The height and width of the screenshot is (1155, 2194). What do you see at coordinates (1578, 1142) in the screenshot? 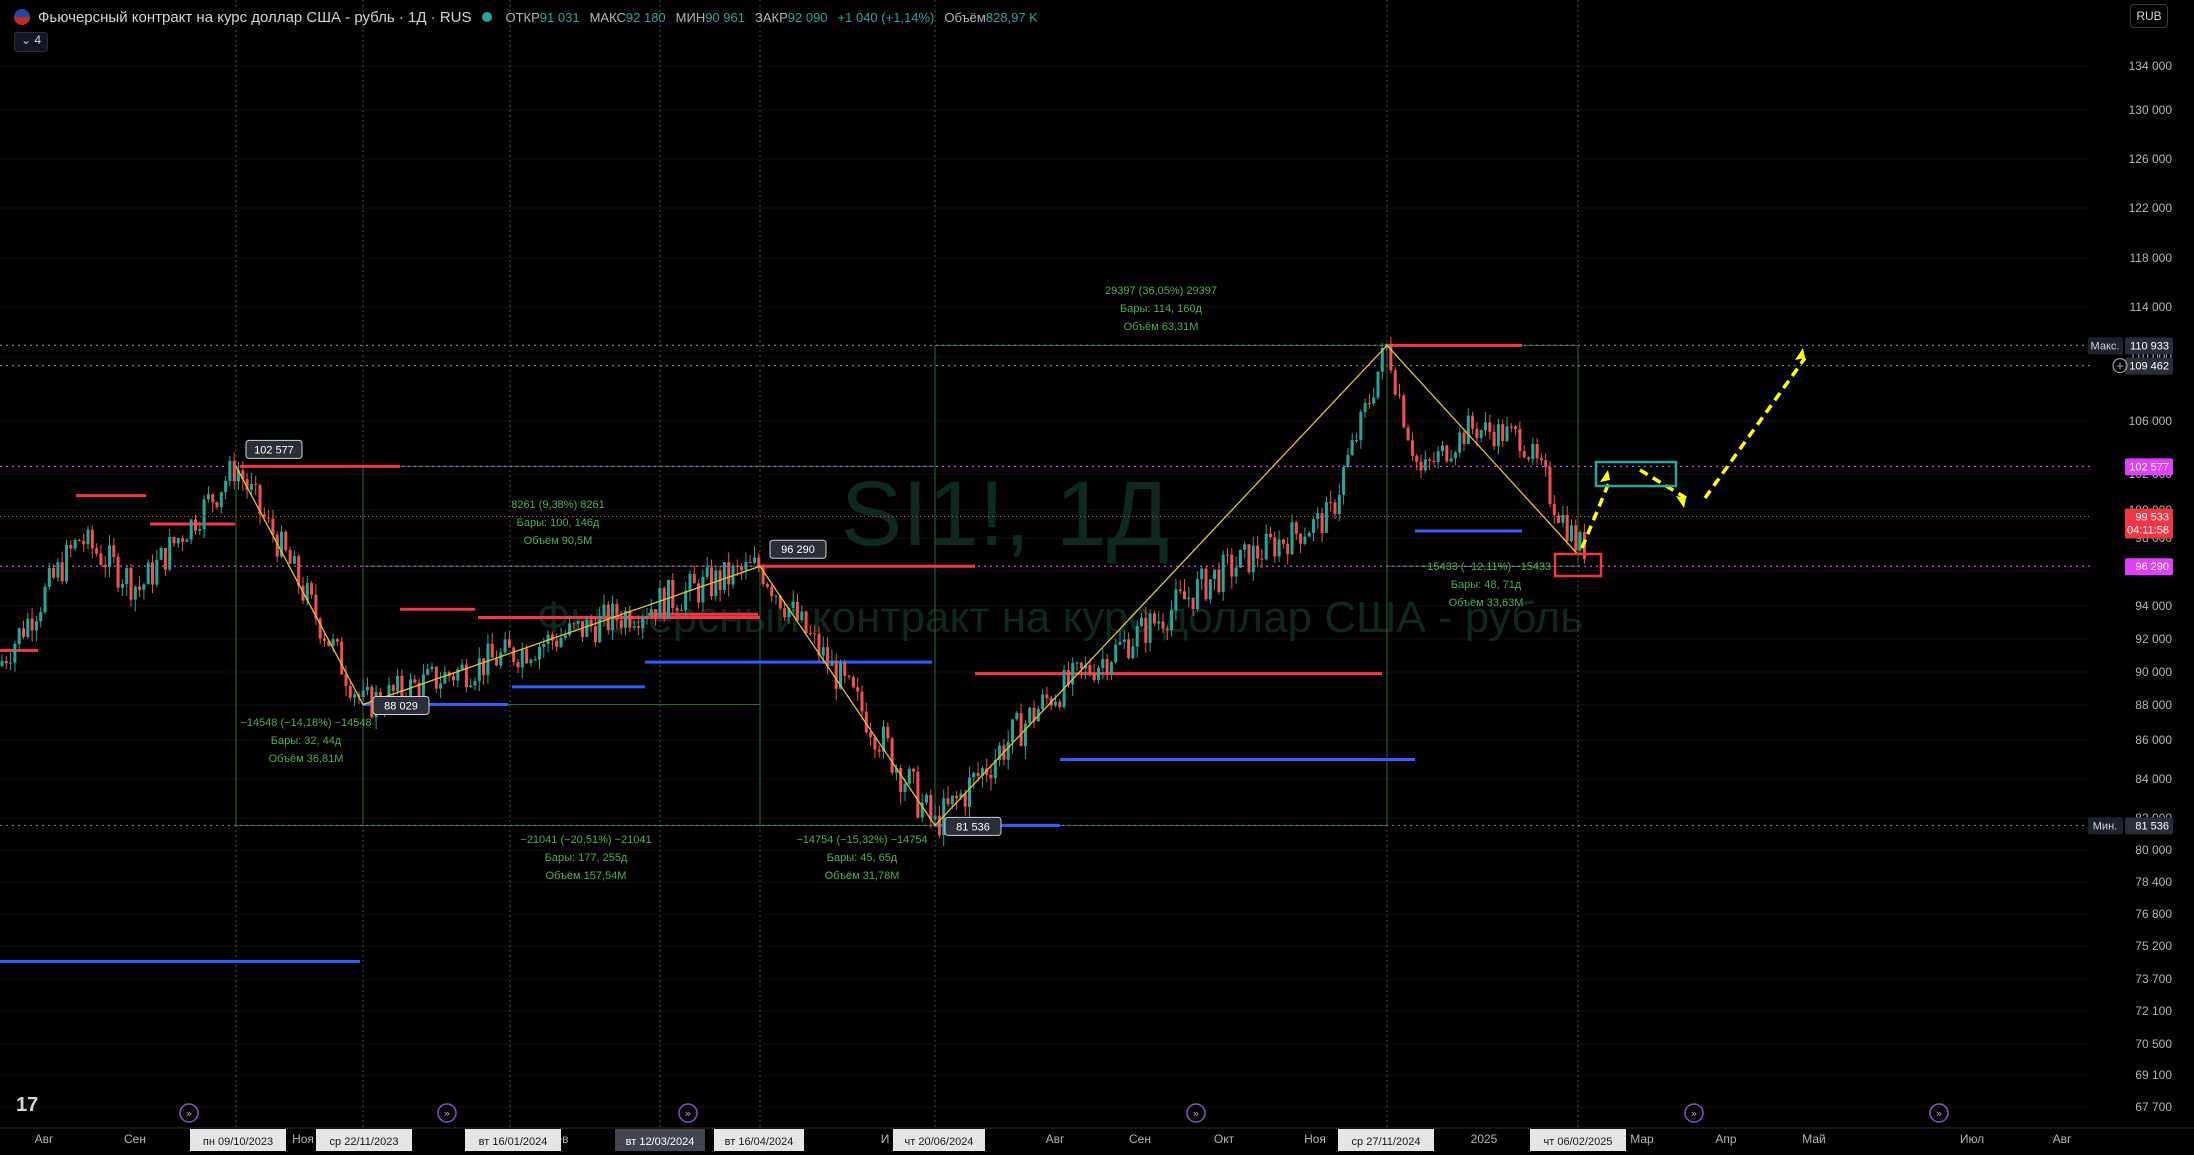
I see `date-label: чт 06/02/2025` at bounding box center [1578, 1142].